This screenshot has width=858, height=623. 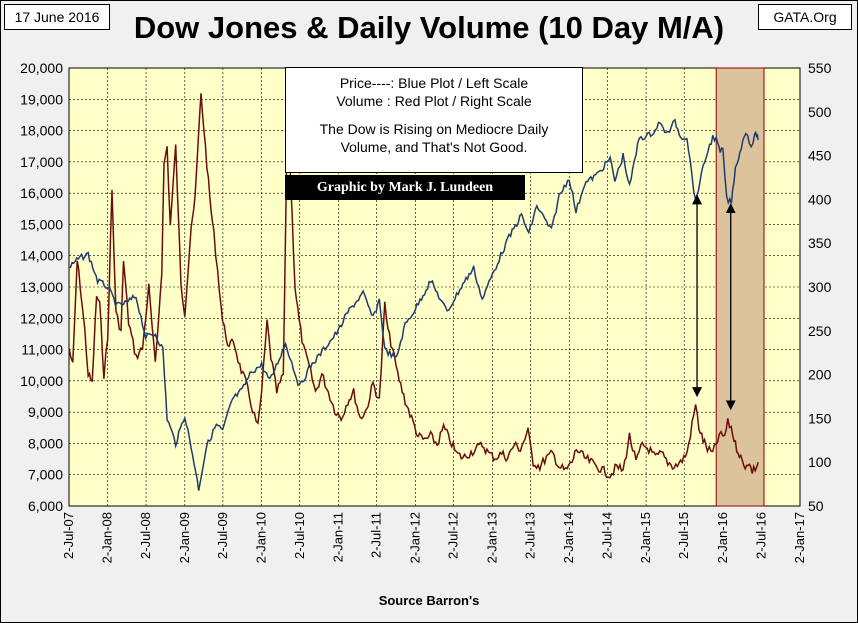 What do you see at coordinates (530, 535) in the screenshot?
I see `x-tick-label: 2-Jul-13` at bounding box center [530, 535].